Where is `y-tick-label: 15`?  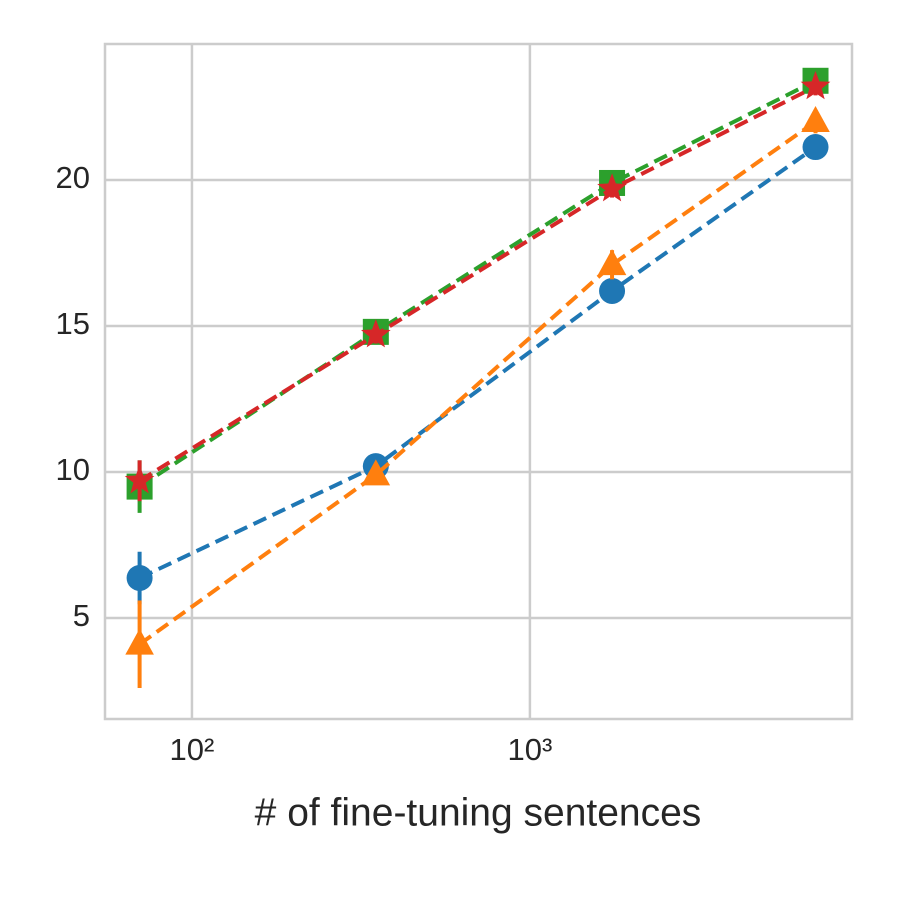
y-tick-label: 15 is located at coordinates (73, 323).